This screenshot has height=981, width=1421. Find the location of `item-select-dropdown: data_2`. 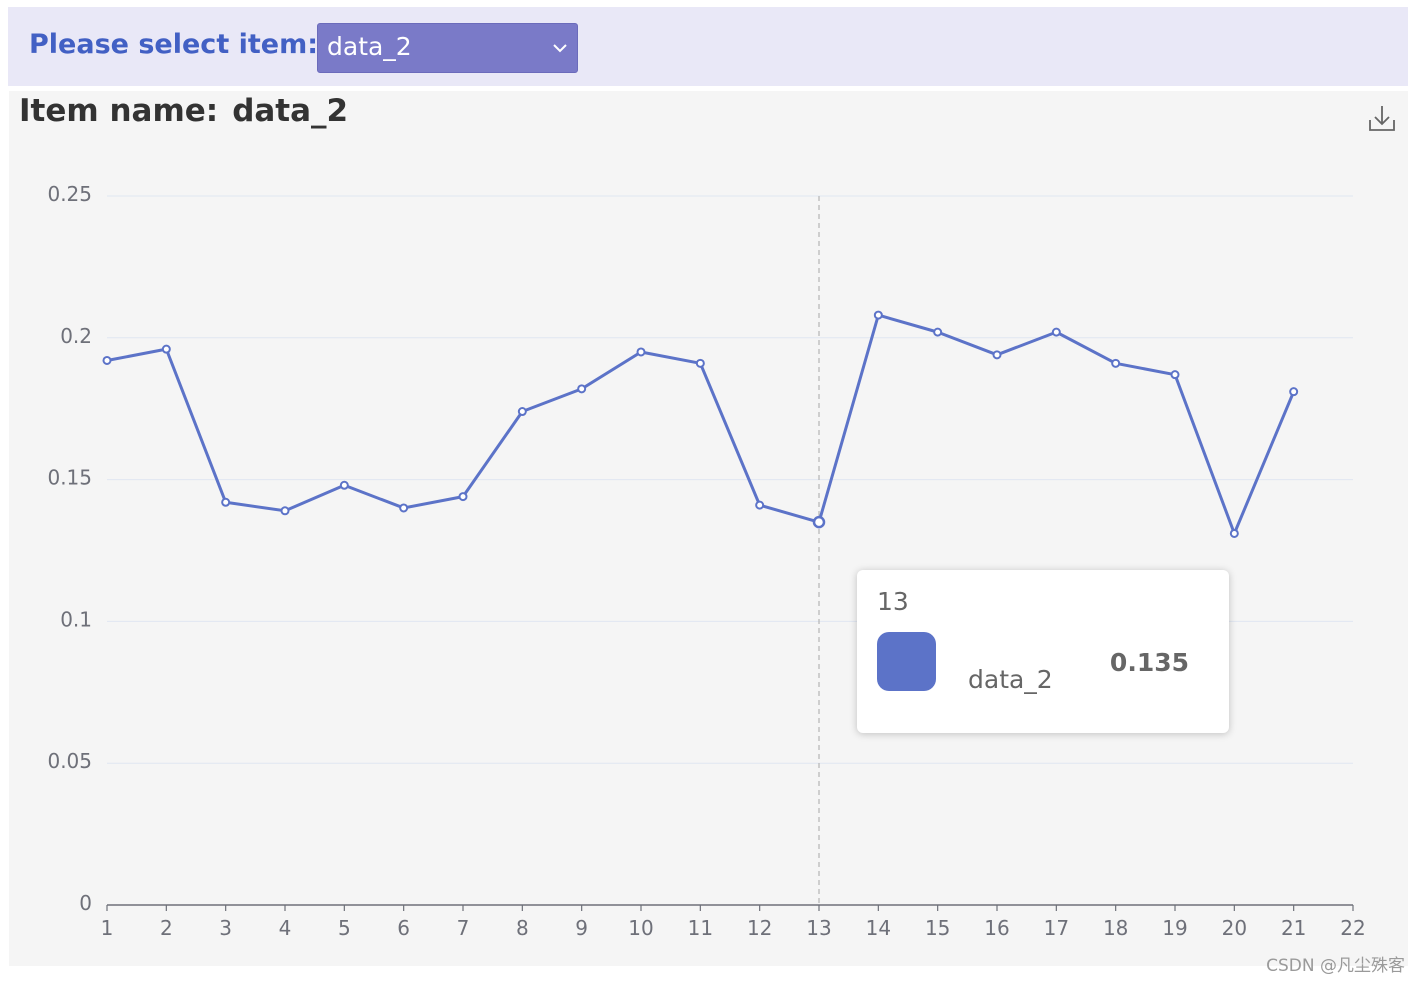

item-select-dropdown: data_2 is located at coordinates (447, 48).